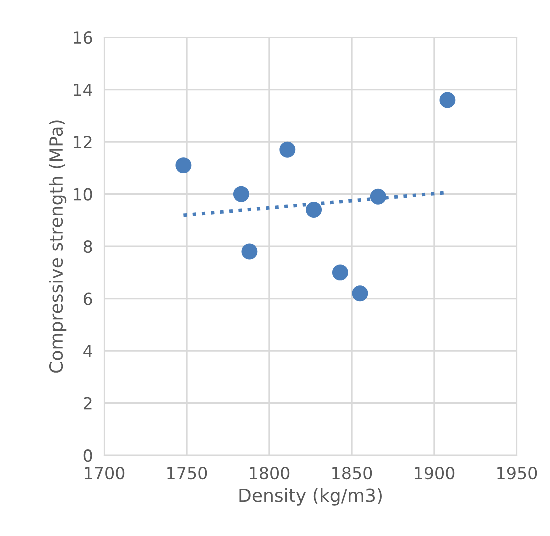 The height and width of the screenshot is (536, 550). I want to click on x-tick-label: 1800, so click(270, 473).